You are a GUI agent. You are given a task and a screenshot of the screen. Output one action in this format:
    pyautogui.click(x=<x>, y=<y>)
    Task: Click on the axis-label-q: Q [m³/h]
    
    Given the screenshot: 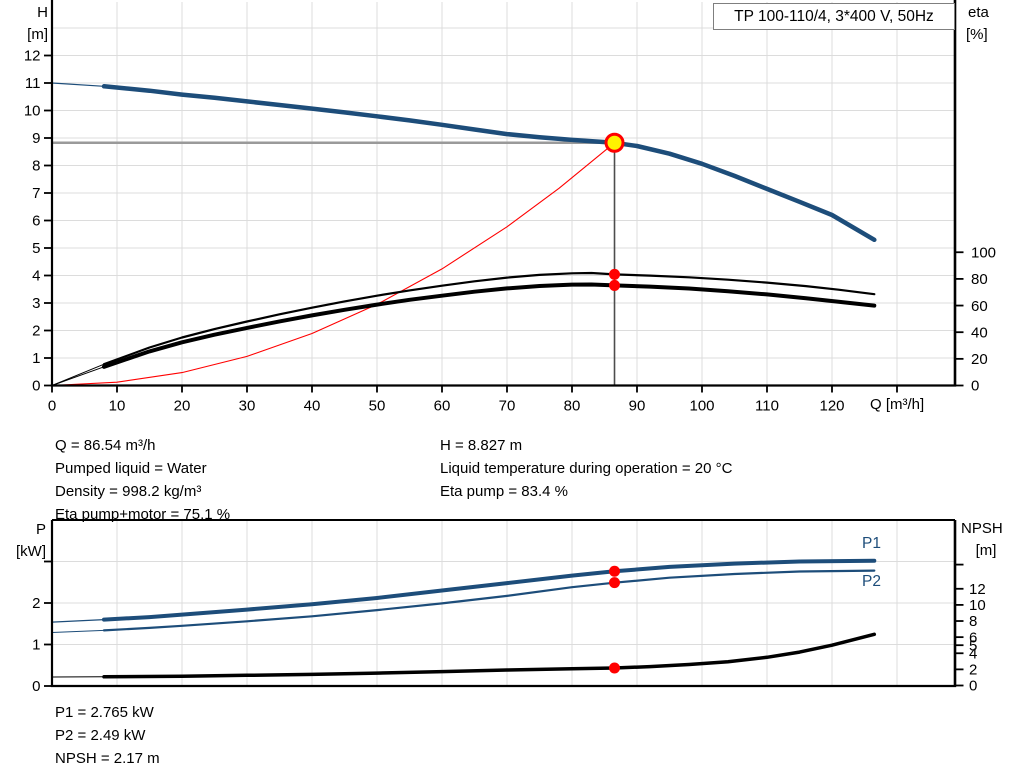 What is the action you would take?
    pyautogui.click(x=897, y=404)
    